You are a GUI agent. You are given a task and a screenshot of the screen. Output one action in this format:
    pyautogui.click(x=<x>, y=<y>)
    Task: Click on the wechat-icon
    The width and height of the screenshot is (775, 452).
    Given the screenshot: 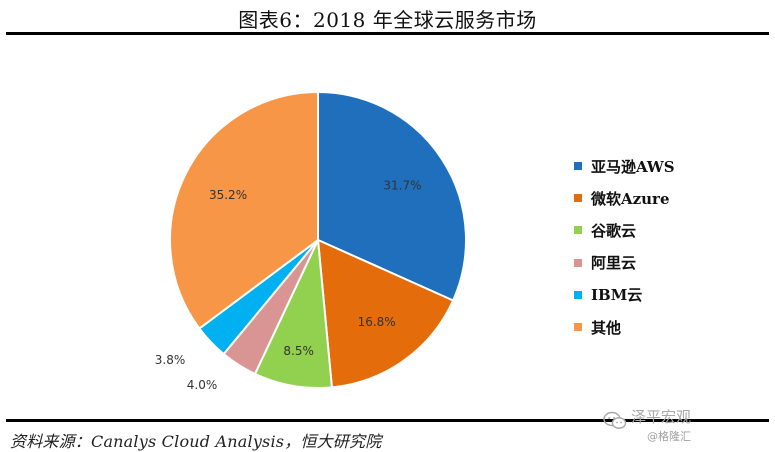 What is the action you would take?
    pyautogui.click(x=615, y=420)
    